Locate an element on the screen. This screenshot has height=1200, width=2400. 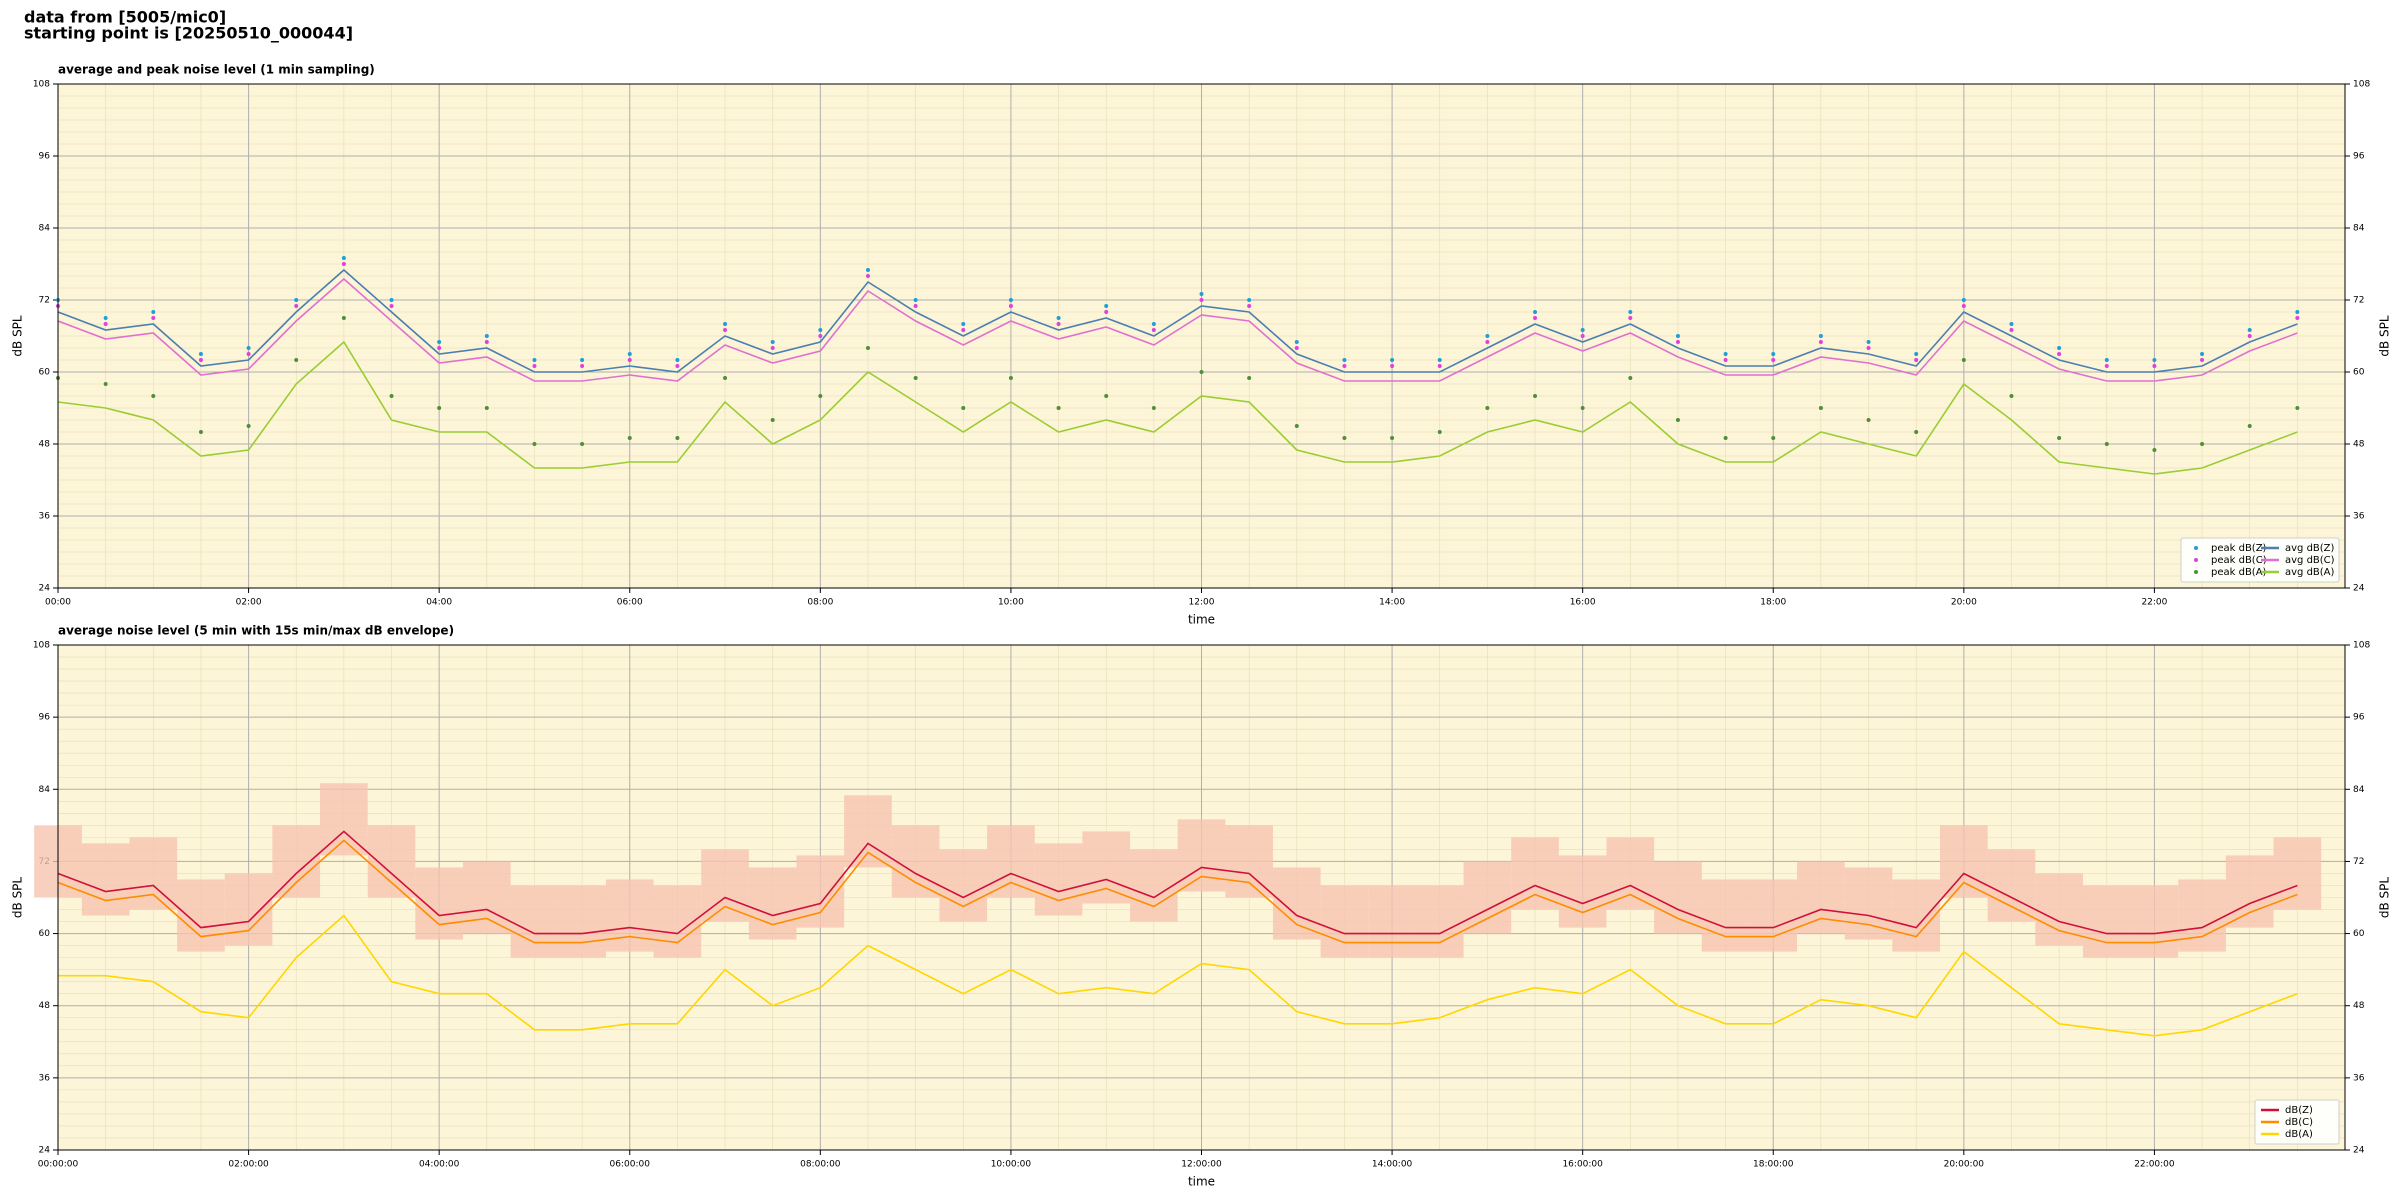
x-tick-label: 20:00 is located at coordinates (1964, 603).